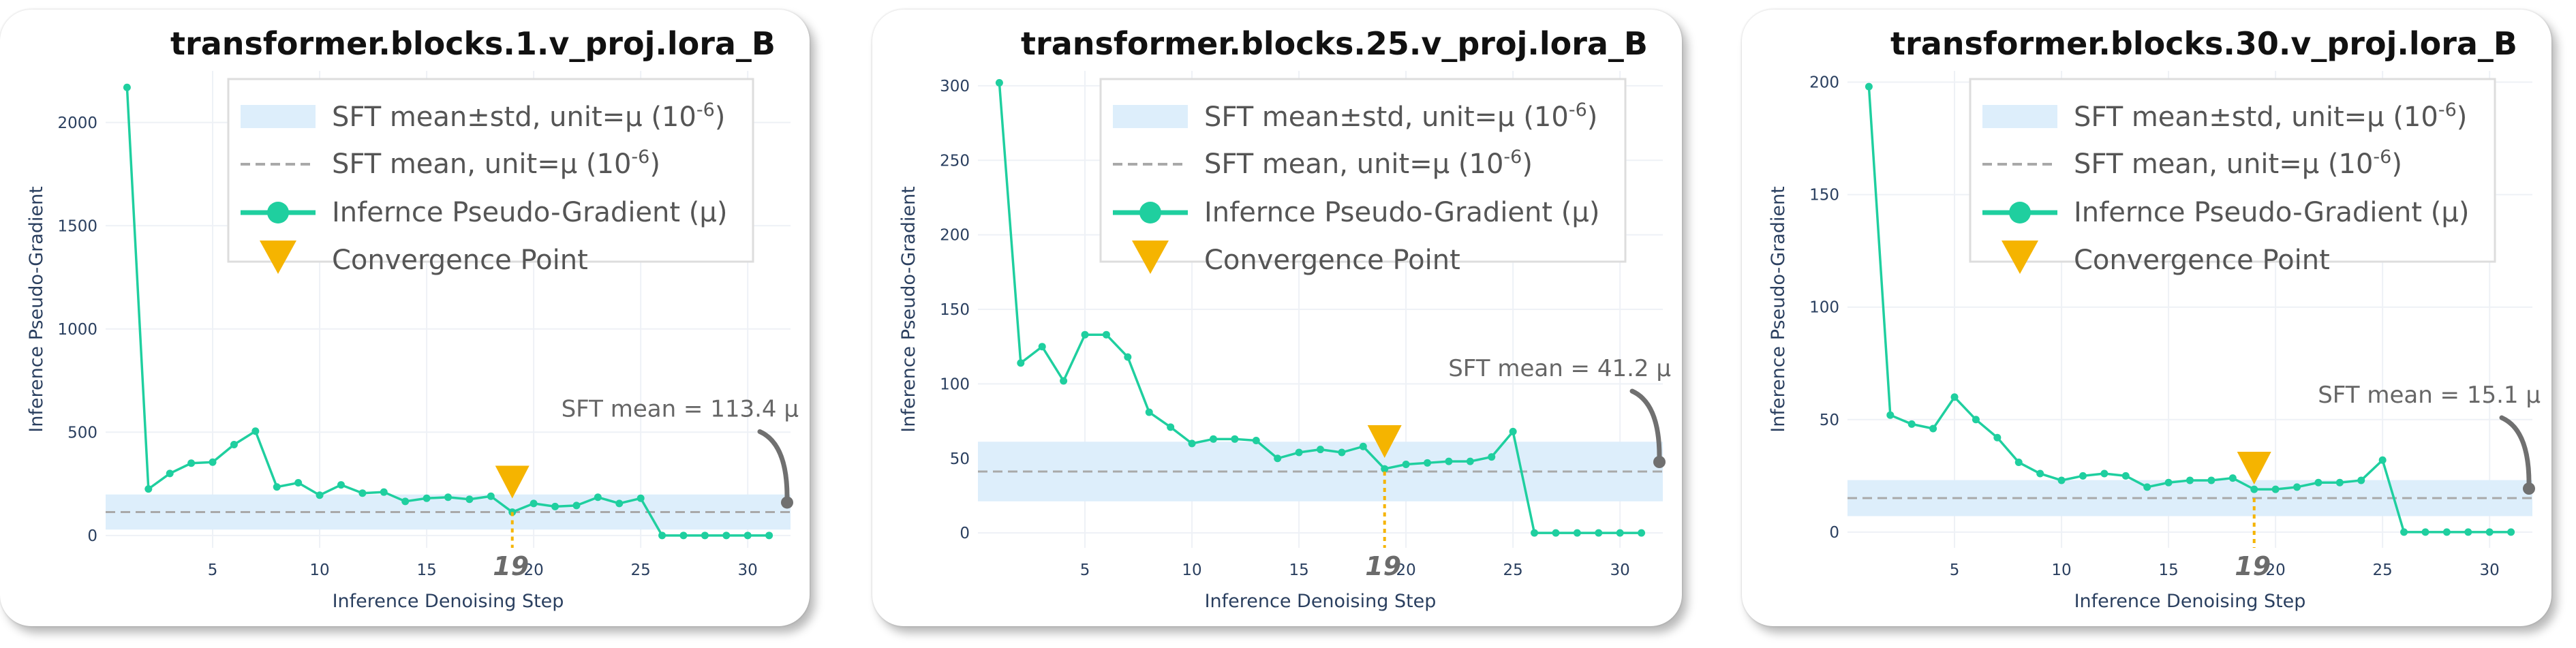 Image resolution: width=2576 pixels, height=648 pixels. Describe the element at coordinates (955, 161) in the screenshot. I see `y-tick-label: 250` at that location.